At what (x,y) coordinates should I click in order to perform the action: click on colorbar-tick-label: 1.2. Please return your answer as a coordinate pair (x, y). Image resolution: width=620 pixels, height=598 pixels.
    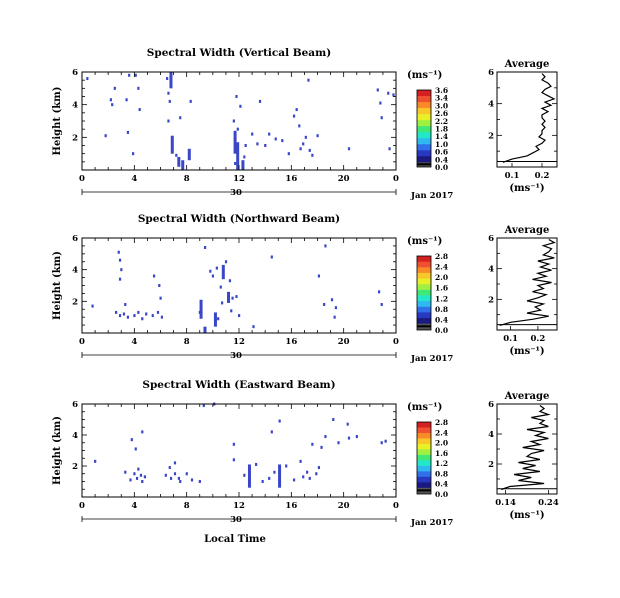
    Looking at the image, I should click on (441, 298).